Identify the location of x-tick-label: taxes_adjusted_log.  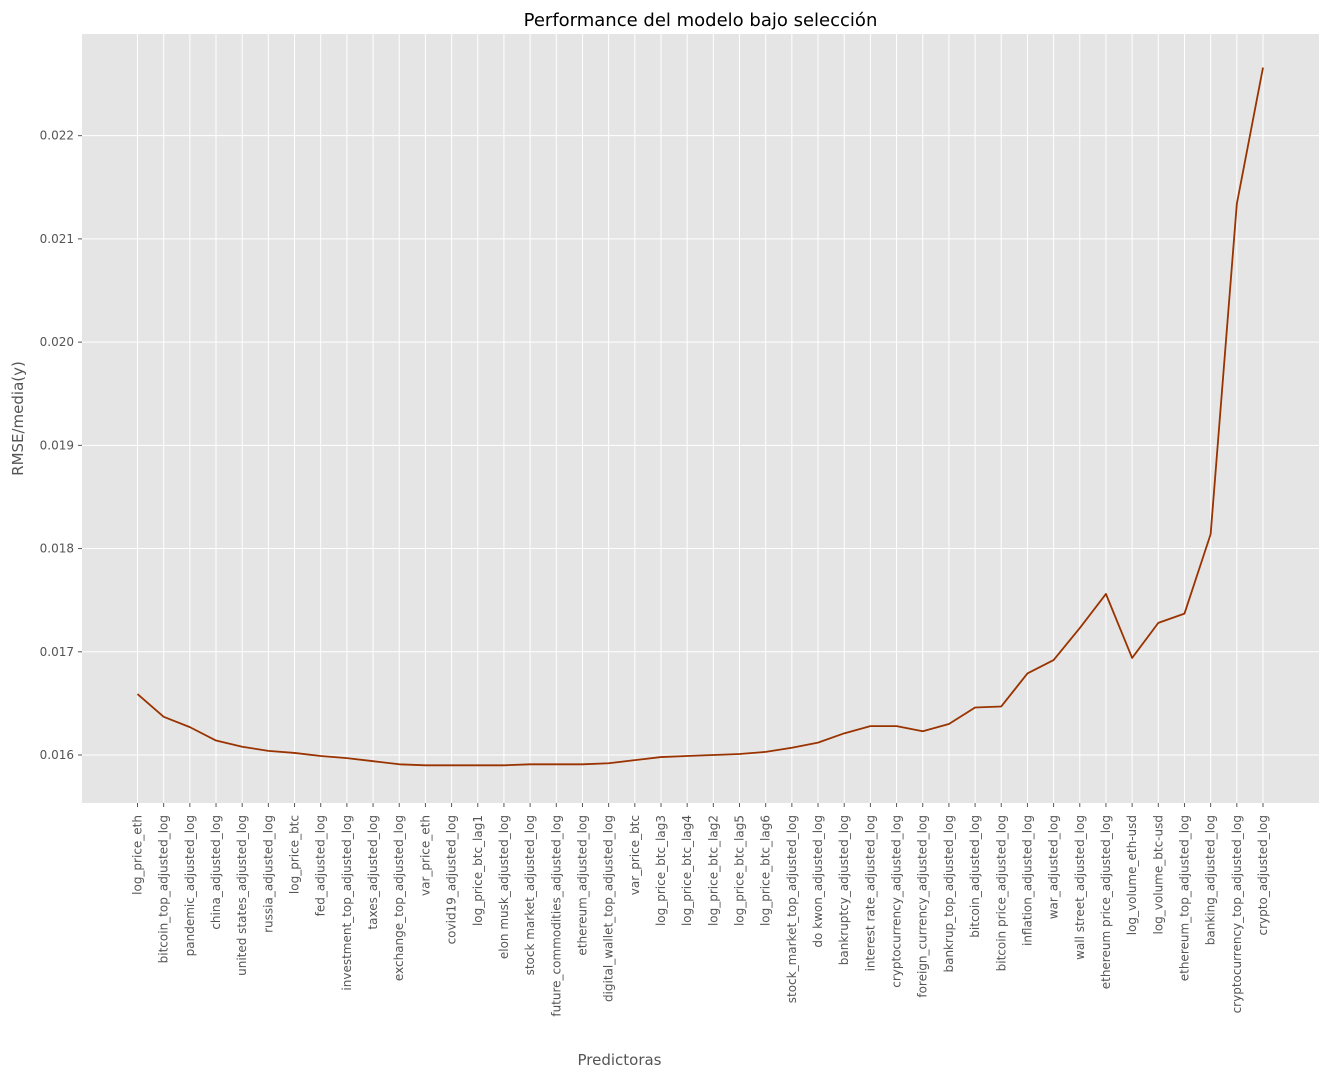
(373, 872).